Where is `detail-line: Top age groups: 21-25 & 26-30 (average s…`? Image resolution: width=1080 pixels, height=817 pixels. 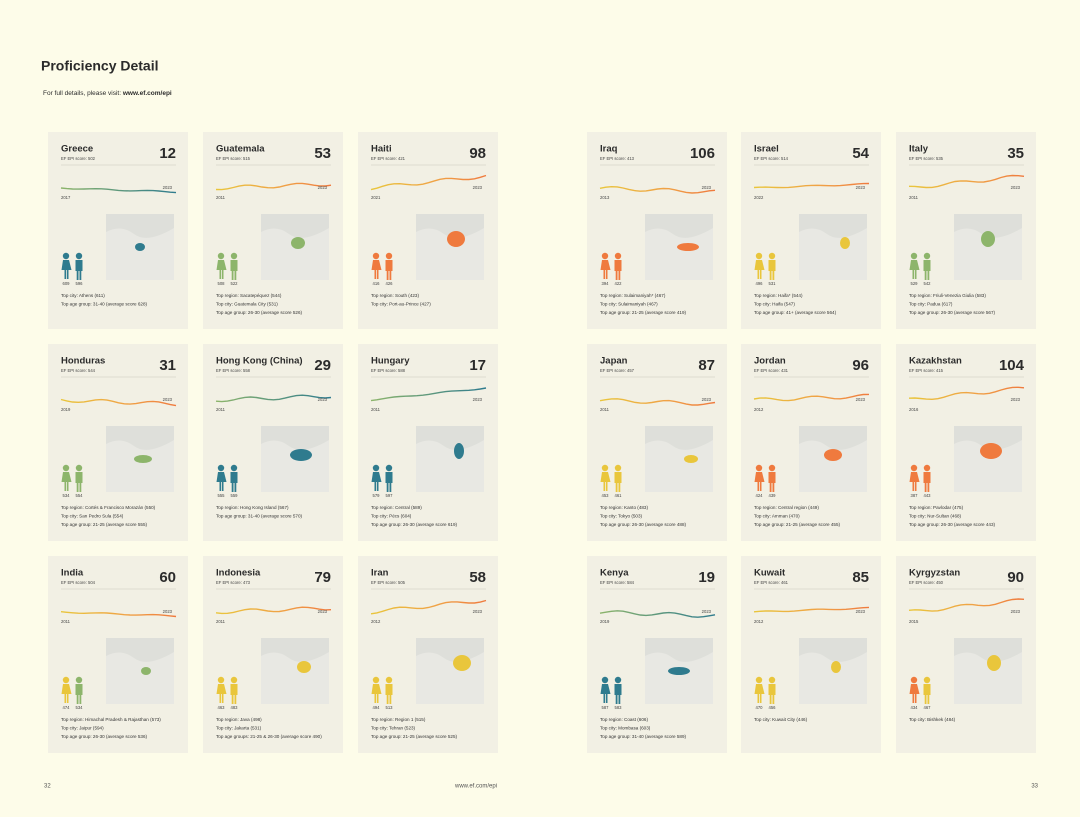 detail-line: Top age groups: 21-25 & 26-30 (average s… is located at coordinates (269, 736).